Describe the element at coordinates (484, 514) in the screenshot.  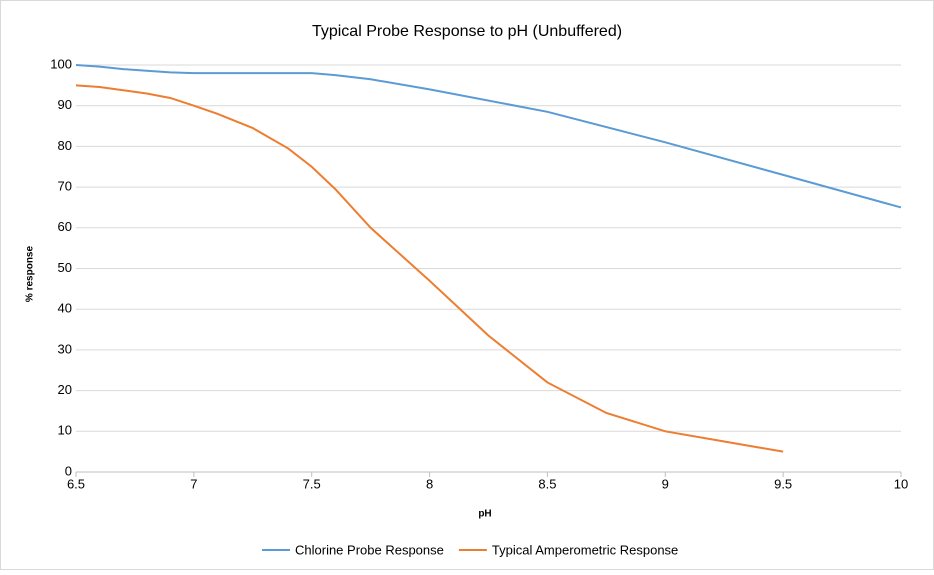
I see `x-axis-label: pH` at that location.